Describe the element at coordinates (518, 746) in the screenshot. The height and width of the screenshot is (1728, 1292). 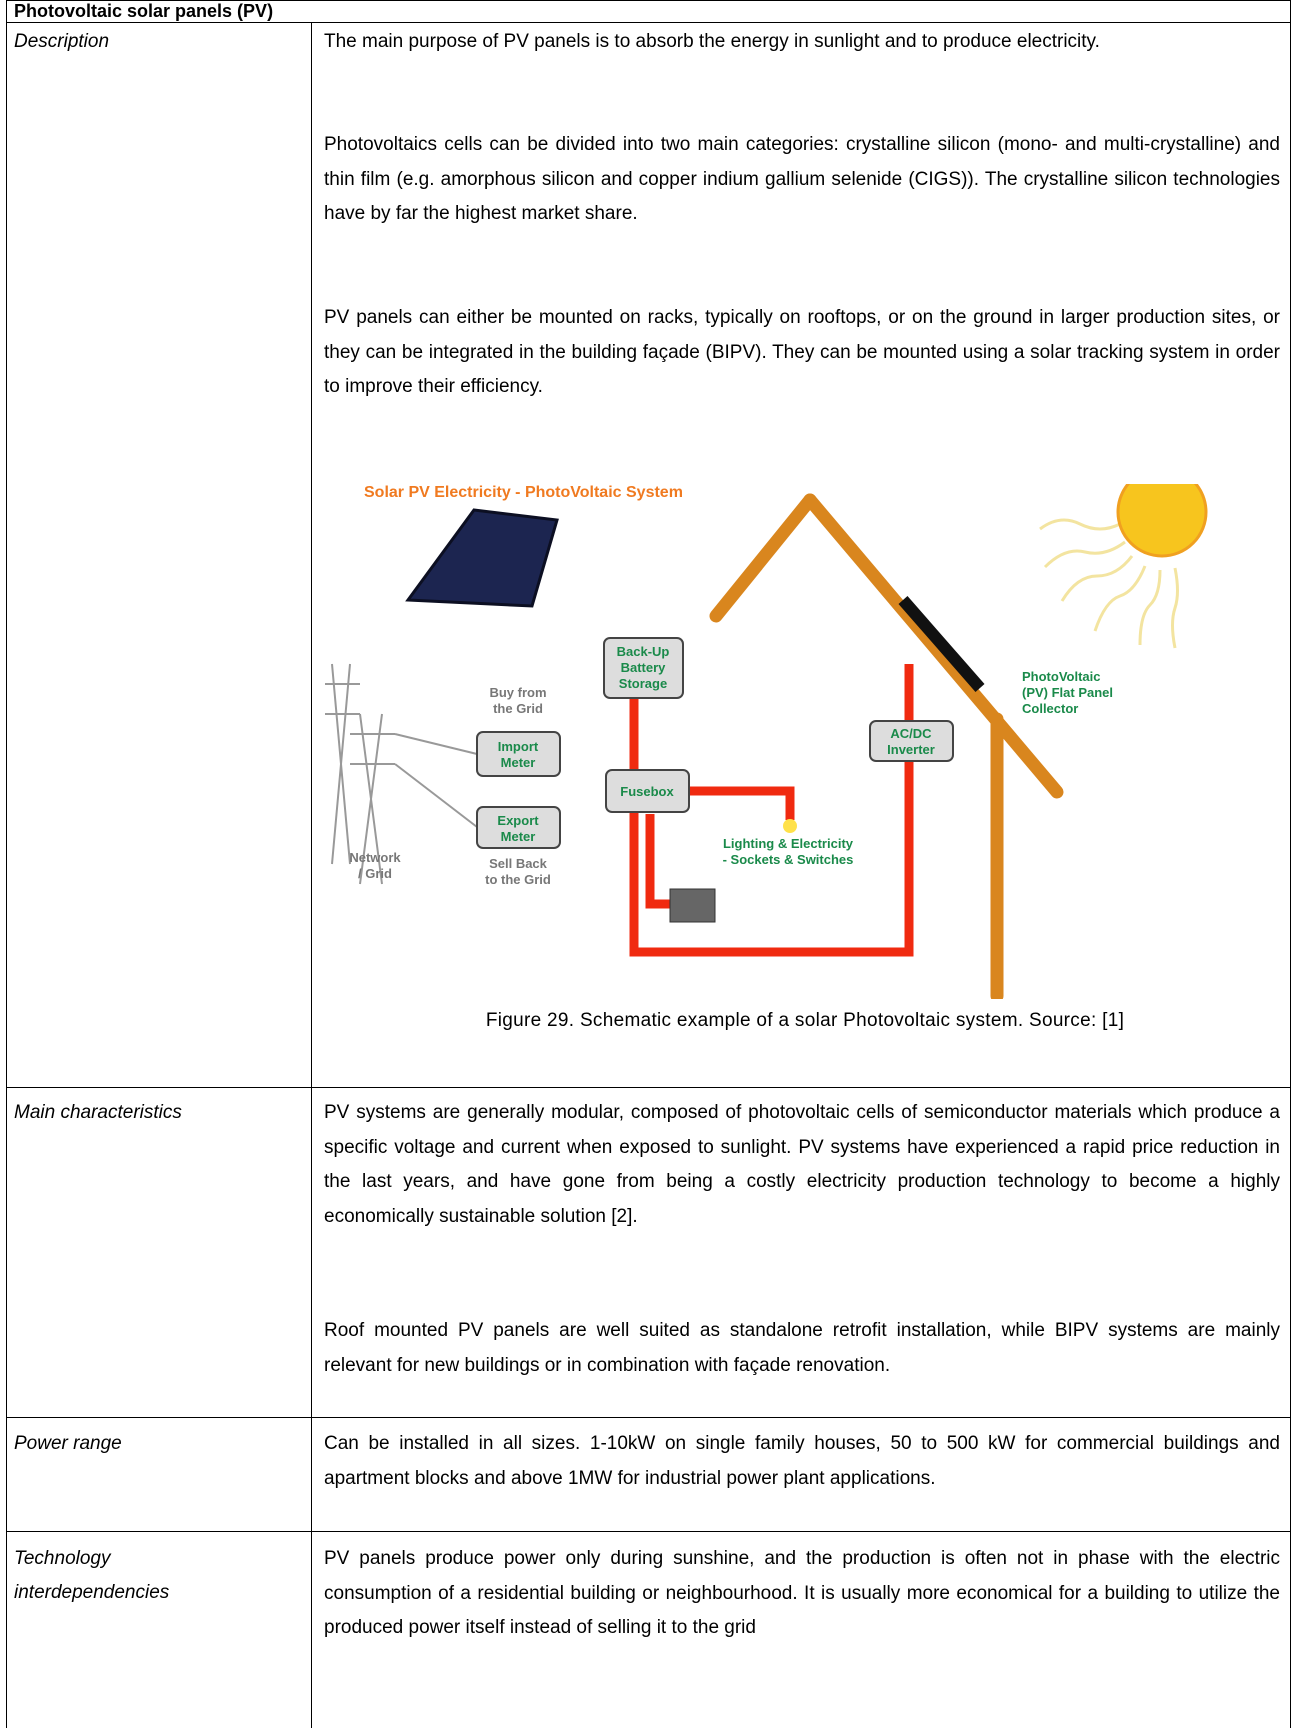
I see `label: Import` at that location.